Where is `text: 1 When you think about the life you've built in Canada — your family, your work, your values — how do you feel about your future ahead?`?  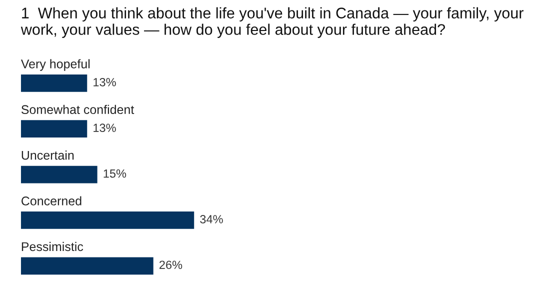 text: 1 When you think about the life you've built in Canada — your family, your work, your values — how do you feel about your future ahead? is located at coordinates (272, 22).